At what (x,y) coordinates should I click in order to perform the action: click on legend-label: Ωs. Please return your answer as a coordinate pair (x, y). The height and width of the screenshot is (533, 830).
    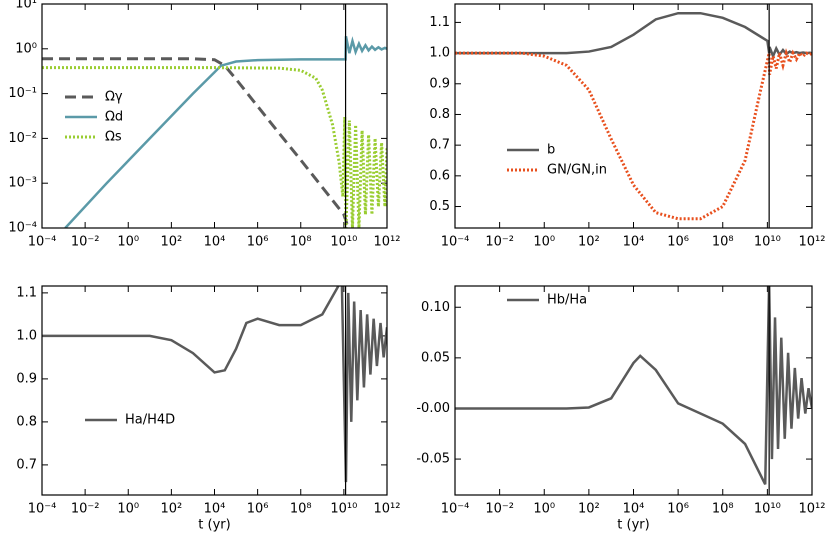
    Looking at the image, I should click on (113, 137).